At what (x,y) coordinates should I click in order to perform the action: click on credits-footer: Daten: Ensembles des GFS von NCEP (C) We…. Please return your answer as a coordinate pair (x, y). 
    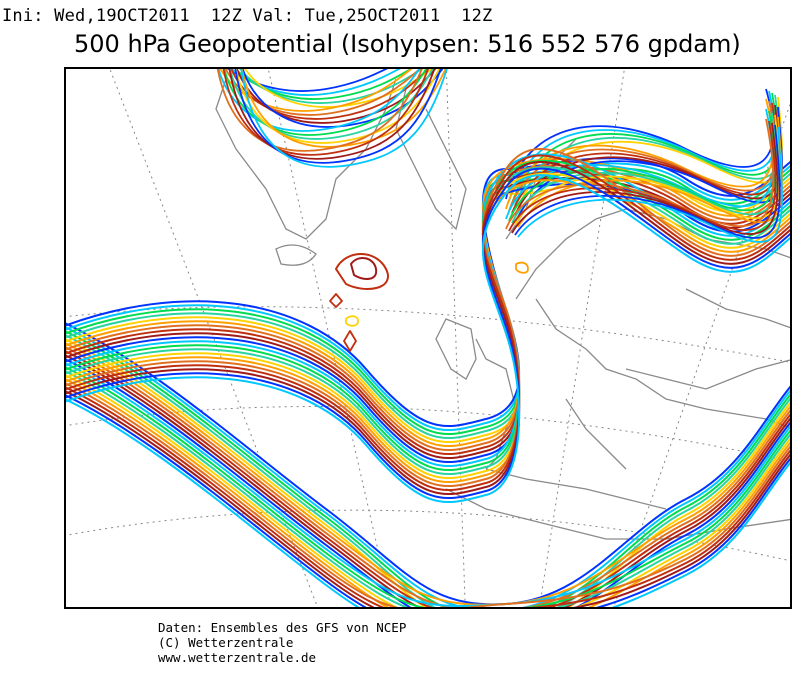
    Looking at the image, I should click on (282, 642).